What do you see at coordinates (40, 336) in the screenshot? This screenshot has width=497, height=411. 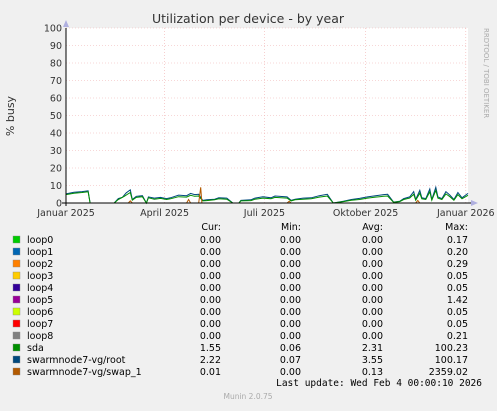 I see `legend-series-name: loop8` at bounding box center [40, 336].